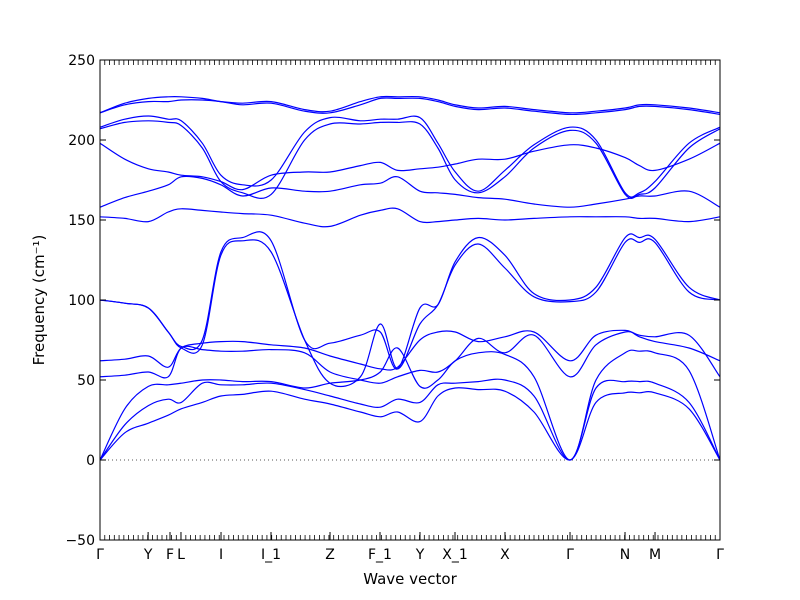  What do you see at coordinates (505, 555) in the screenshot?
I see `x-tick-label: X` at bounding box center [505, 555].